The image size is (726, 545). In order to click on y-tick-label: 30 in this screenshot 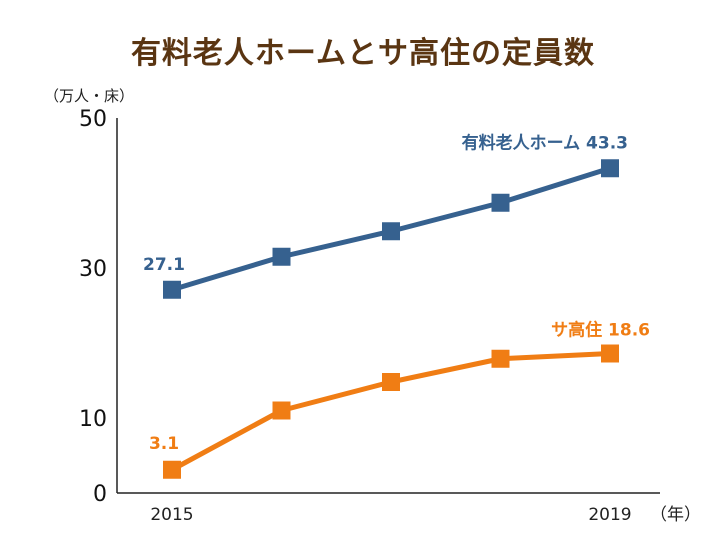, I will do `click(93, 269)`.